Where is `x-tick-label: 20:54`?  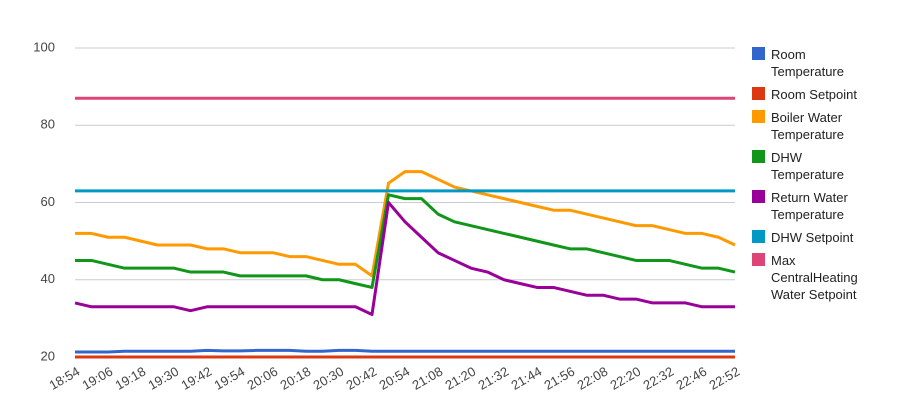
x-tick-label: 20:54 is located at coordinates (395, 378).